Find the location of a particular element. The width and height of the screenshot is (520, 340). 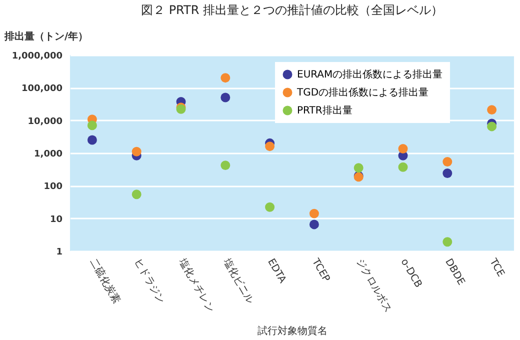

y-tick-label: 100 is located at coordinates (53, 187).